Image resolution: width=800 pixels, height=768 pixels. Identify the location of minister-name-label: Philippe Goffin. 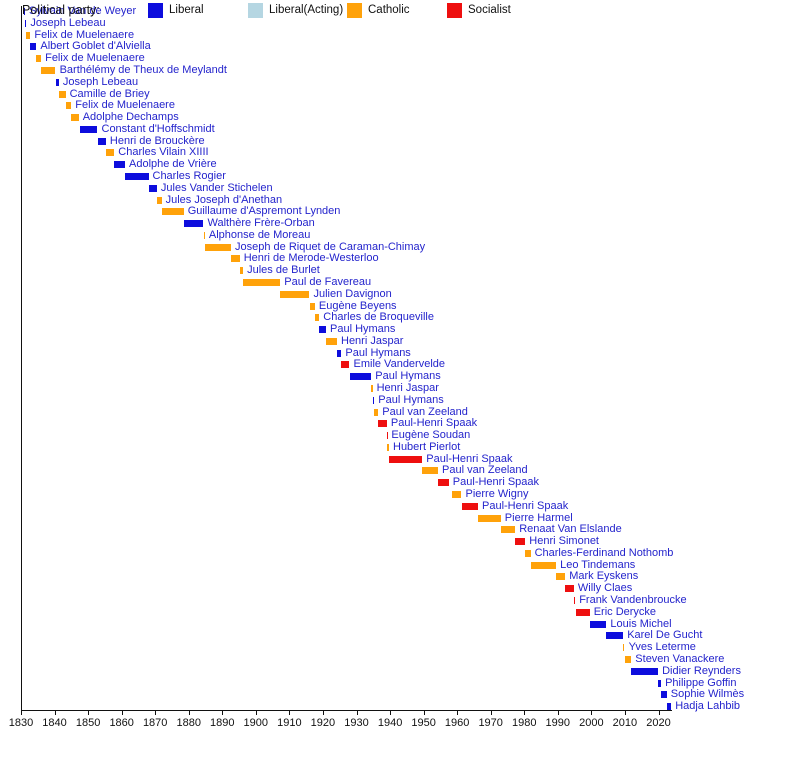
(701, 682).